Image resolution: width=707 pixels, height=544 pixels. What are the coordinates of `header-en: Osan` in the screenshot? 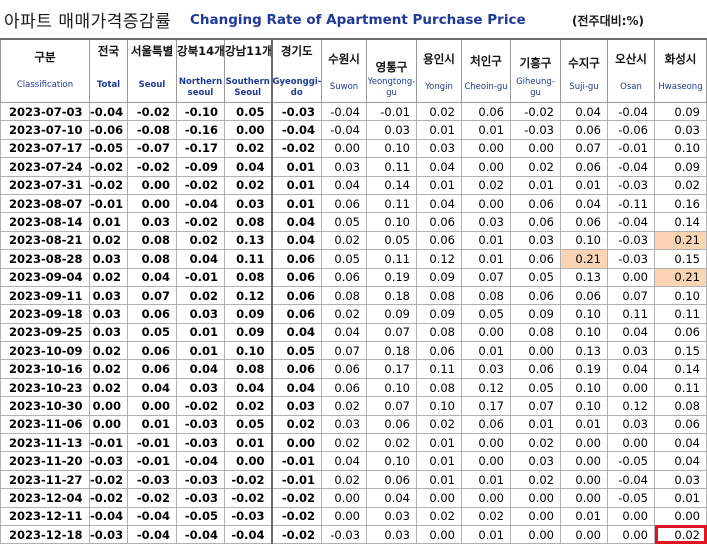 It's located at (631, 87).